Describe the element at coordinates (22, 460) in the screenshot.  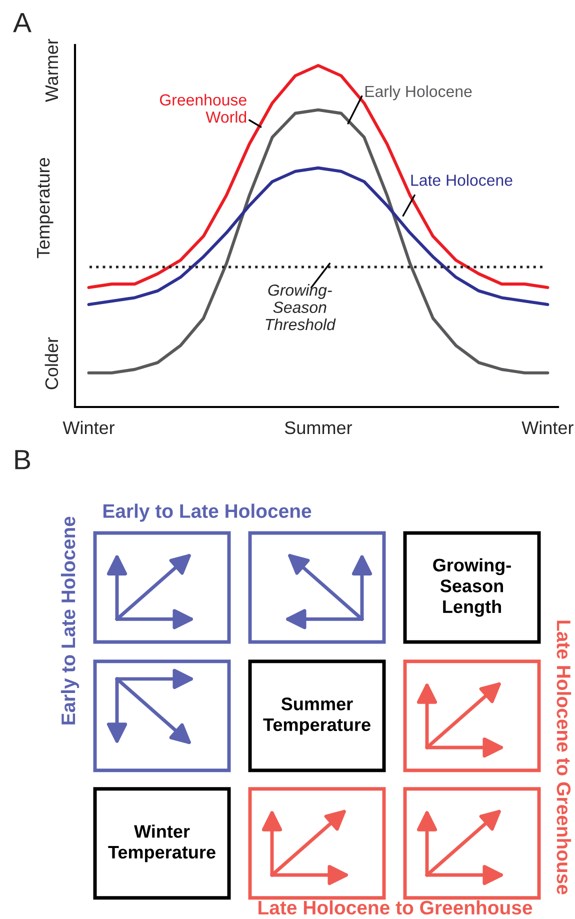
I see `text: B` at that location.